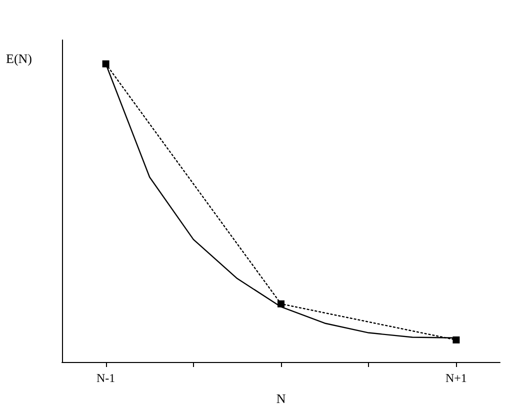 The width and height of the screenshot is (506, 410). Describe the element at coordinates (456, 378) in the screenshot. I see `x-tick-label: N+1` at that location.